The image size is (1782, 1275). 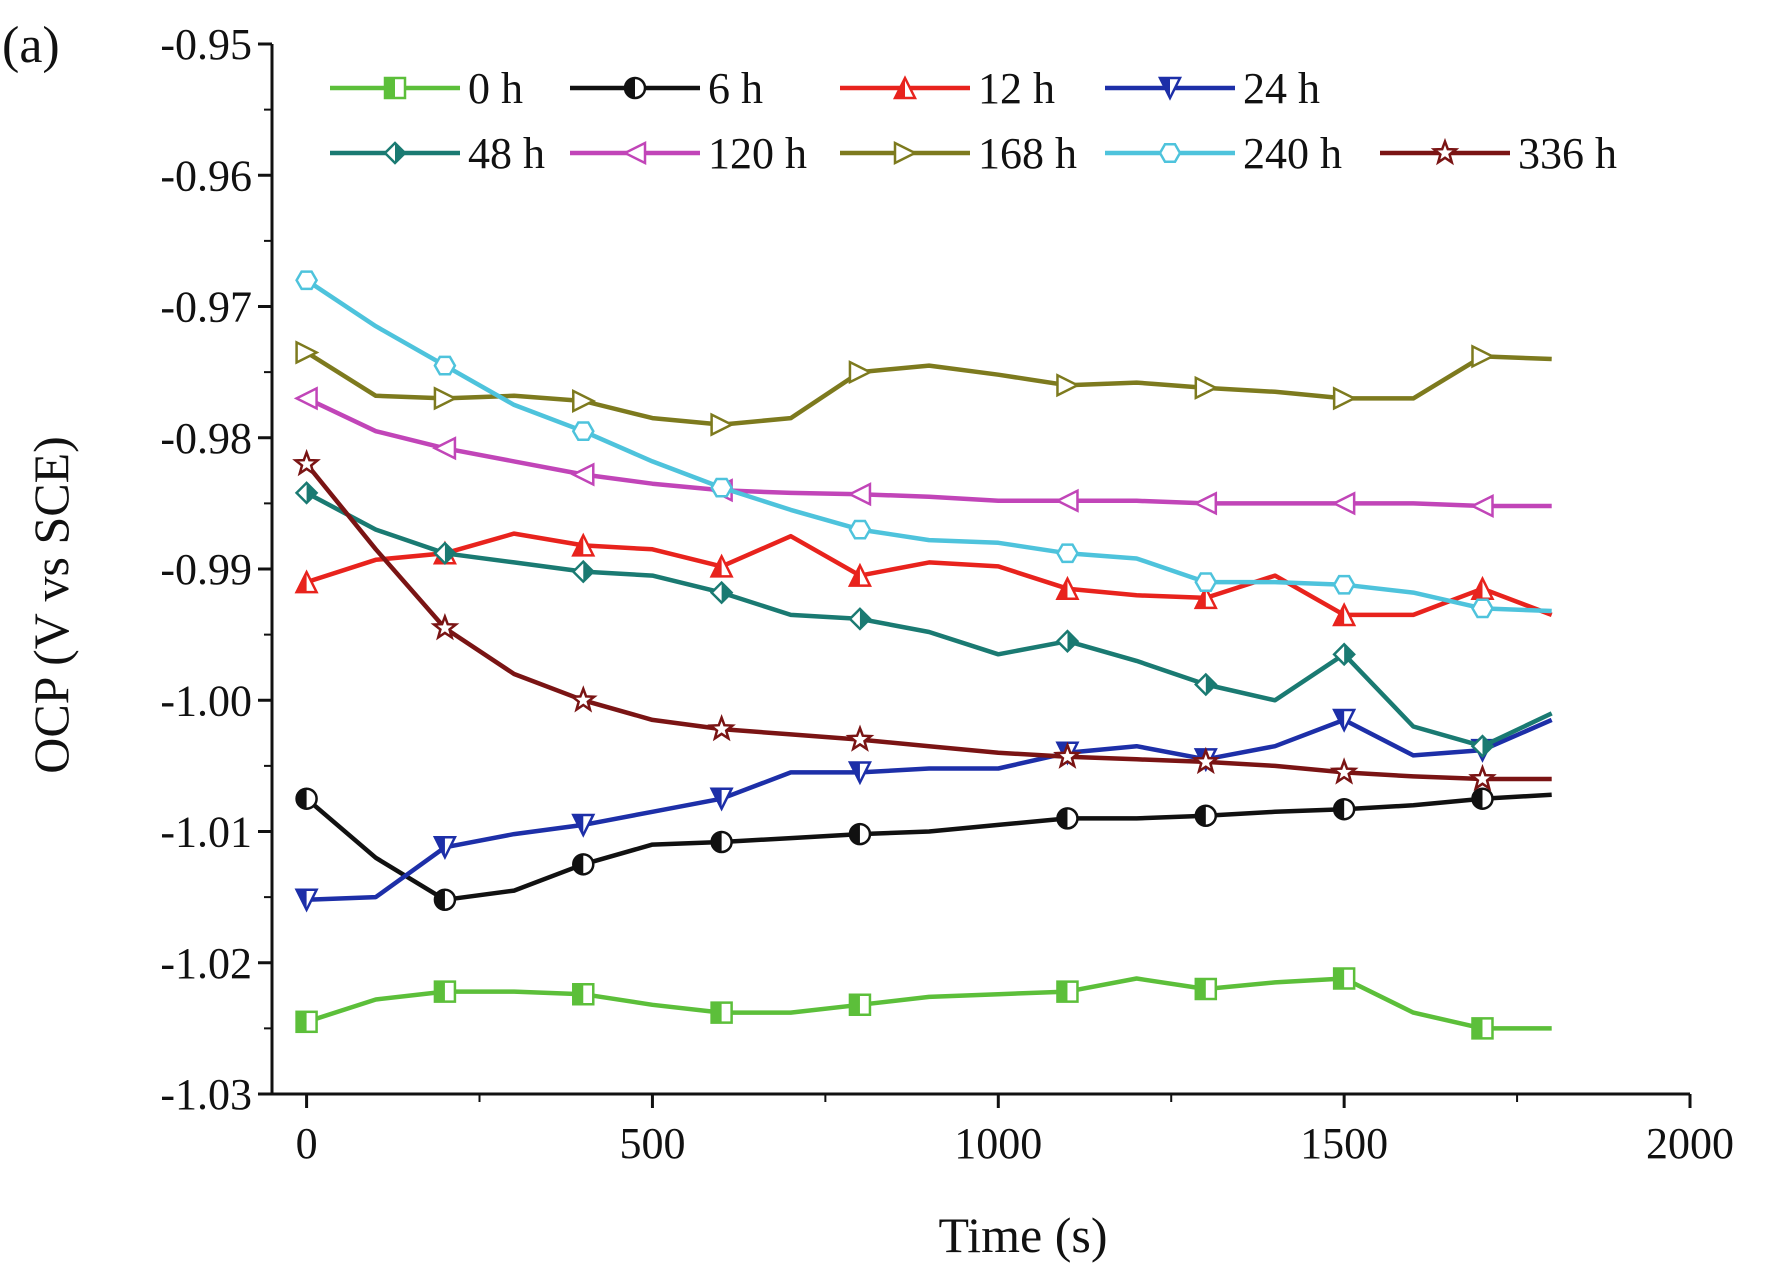 What do you see at coordinates (922, 452) in the screenshot?
I see `series-120-h` at bounding box center [922, 452].